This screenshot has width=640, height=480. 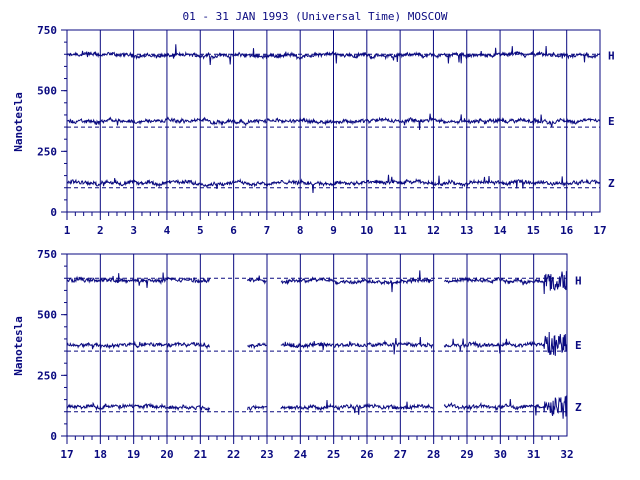 I want to click on x-tick-label: 14, so click(x=500, y=230).